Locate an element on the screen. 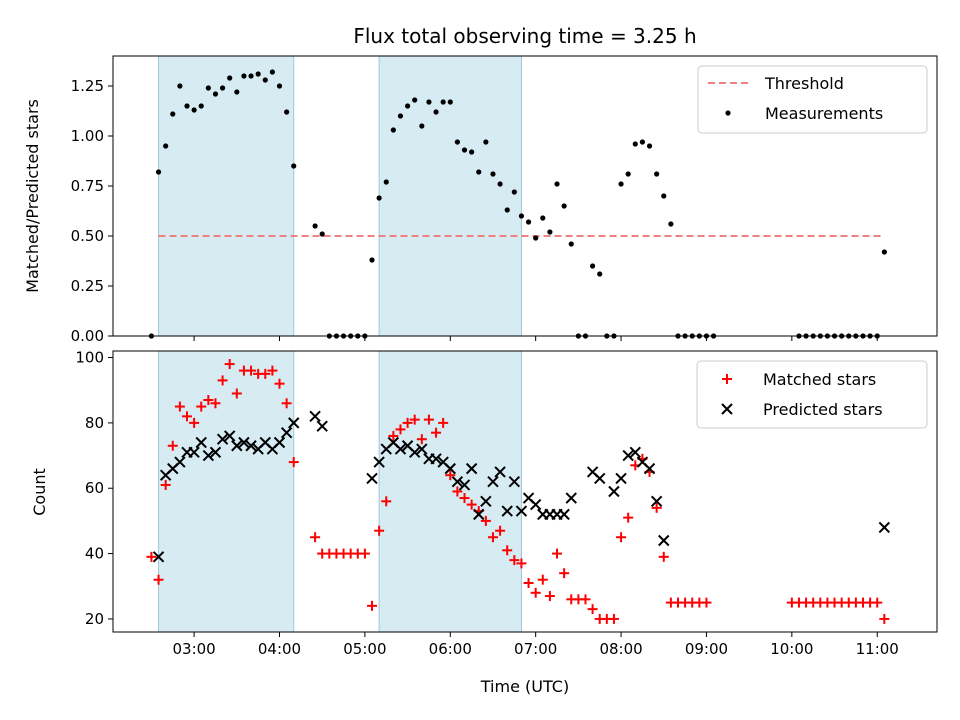 This screenshot has height=720, width=960. y-tick-label: 40 is located at coordinates (94, 554).